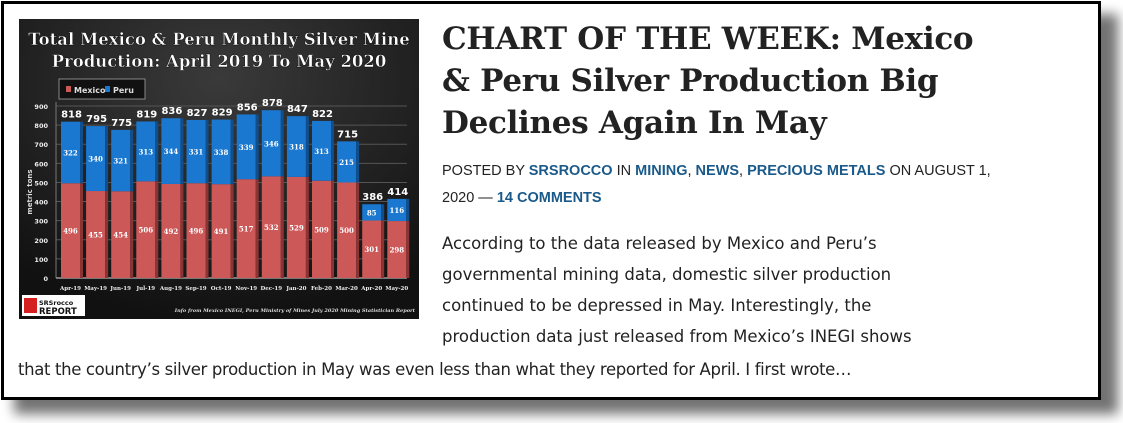  I want to click on y-tick-label: 200, so click(41, 241).